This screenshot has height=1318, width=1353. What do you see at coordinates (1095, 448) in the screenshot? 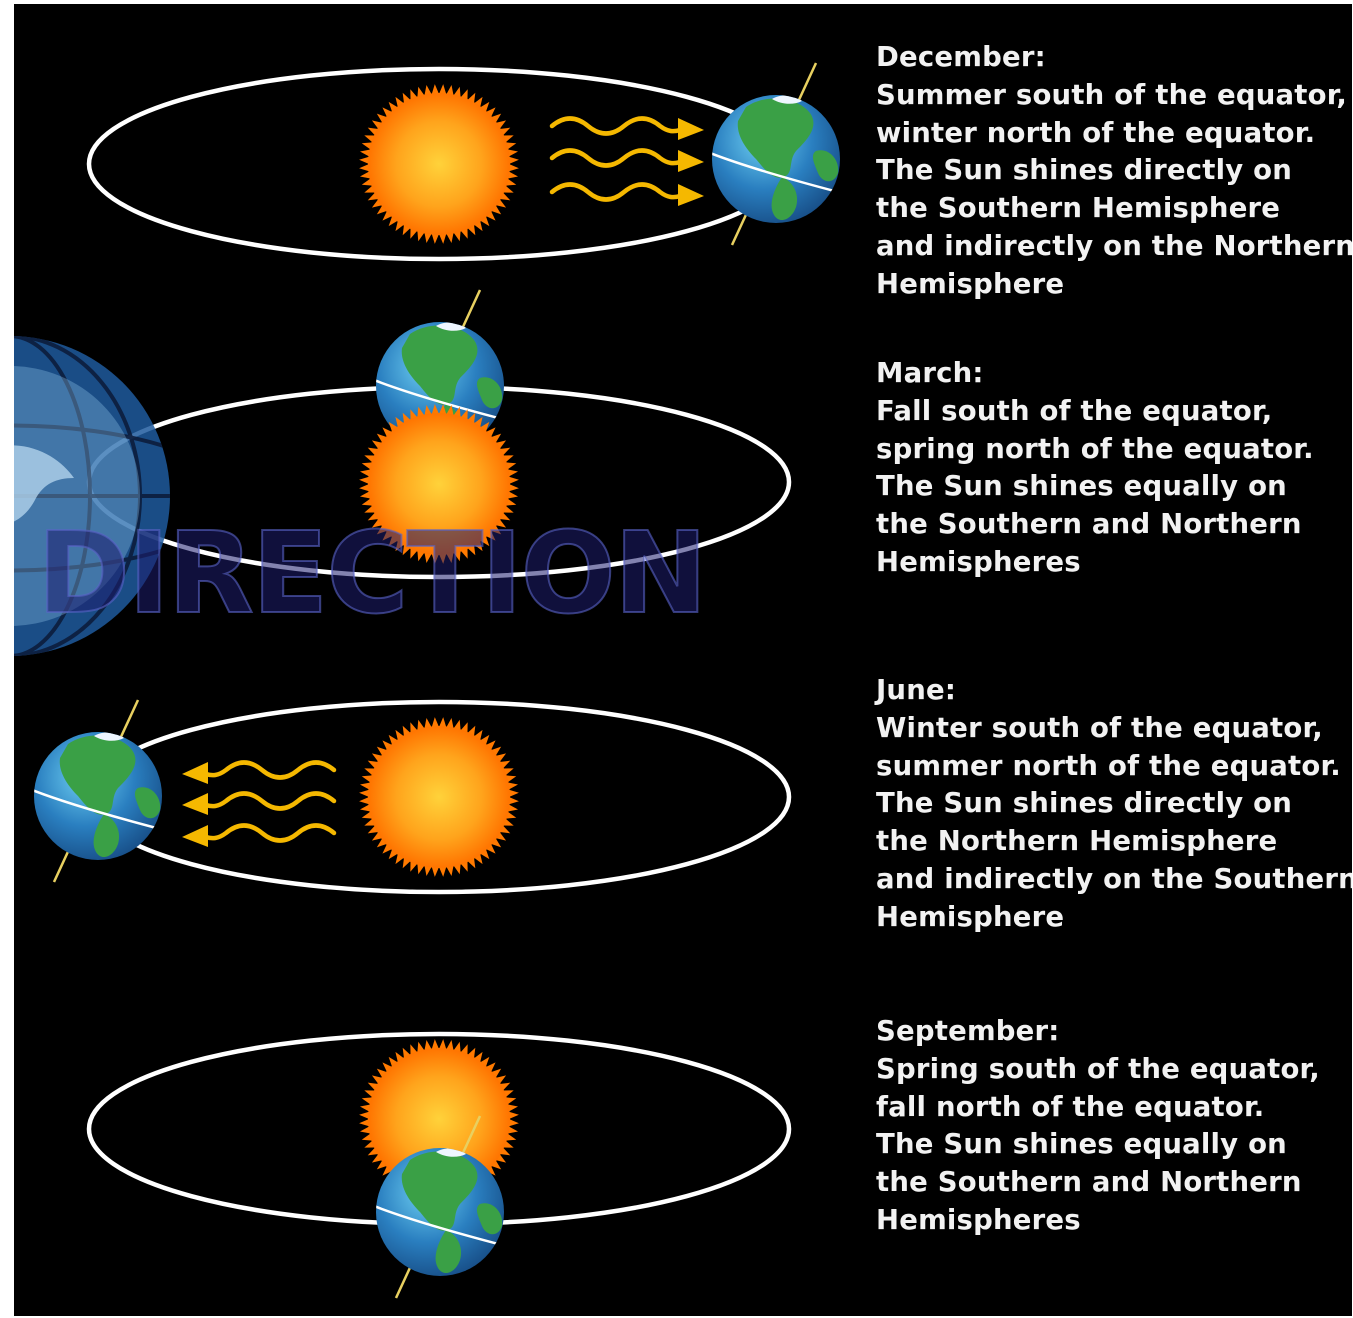
I see `caption-march-line: spring north of the equator.` at bounding box center [1095, 448].